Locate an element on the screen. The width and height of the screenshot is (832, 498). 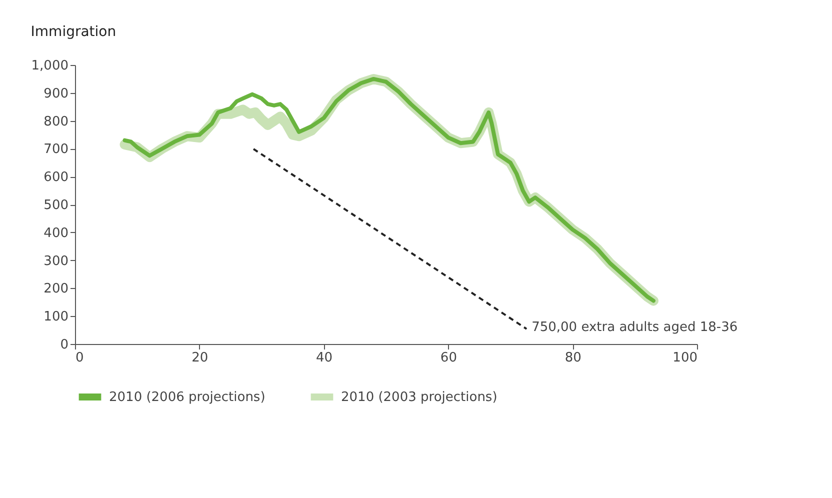
x-tick-label: 60 is located at coordinates (448, 358).